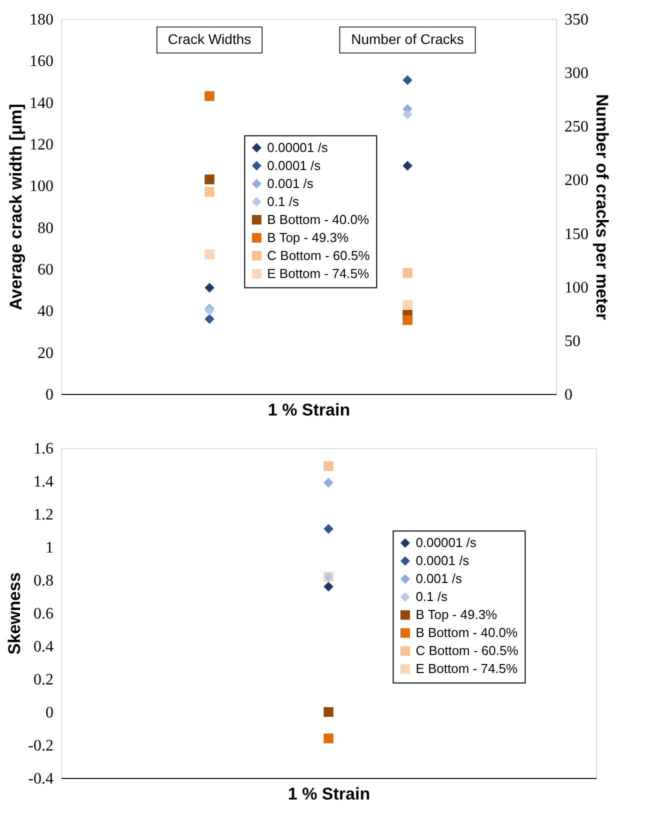 This screenshot has height=819, width=645. I want to click on y-tick-label: 100, so click(42, 187).